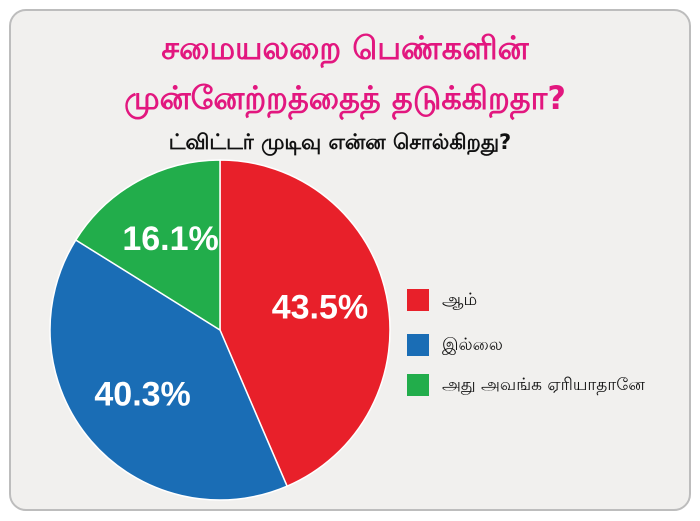 This screenshot has width=700, height=521. I want to click on legend-label: இல்லை, so click(472, 345).